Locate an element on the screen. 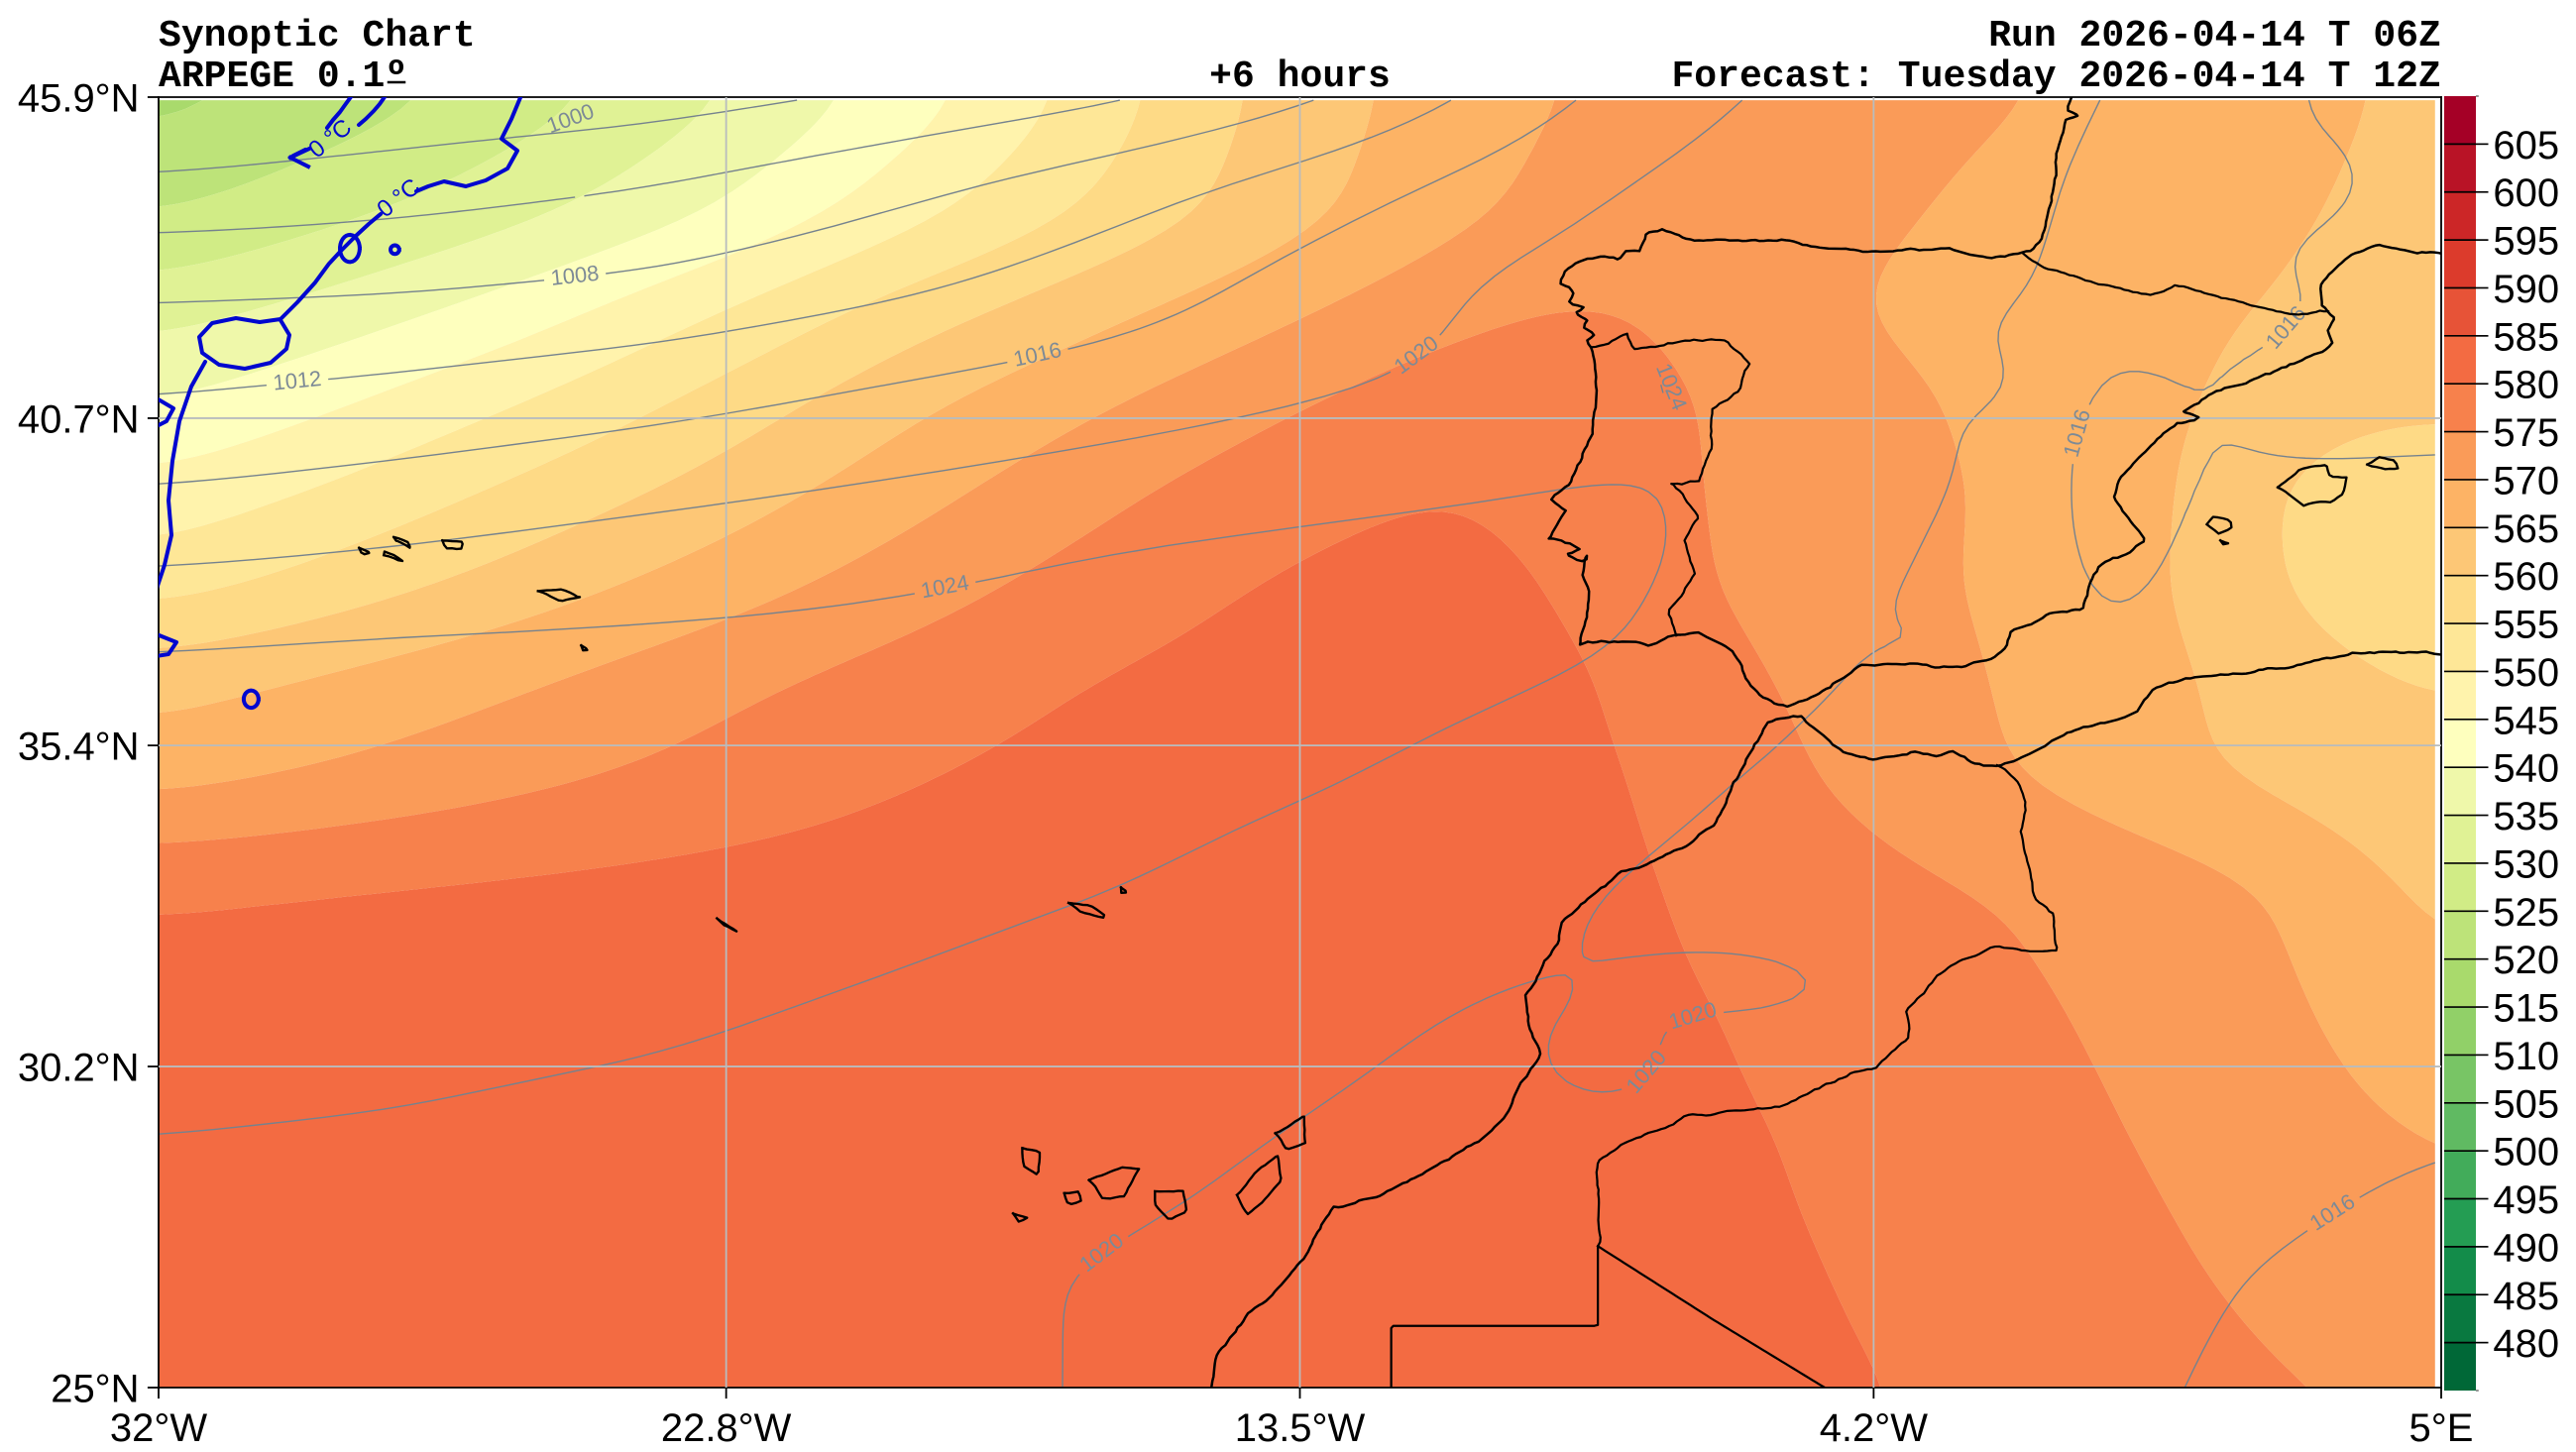 This screenshot has height=1452, width=2576. svg-text: 575 is located at coordinates (2526, 433).